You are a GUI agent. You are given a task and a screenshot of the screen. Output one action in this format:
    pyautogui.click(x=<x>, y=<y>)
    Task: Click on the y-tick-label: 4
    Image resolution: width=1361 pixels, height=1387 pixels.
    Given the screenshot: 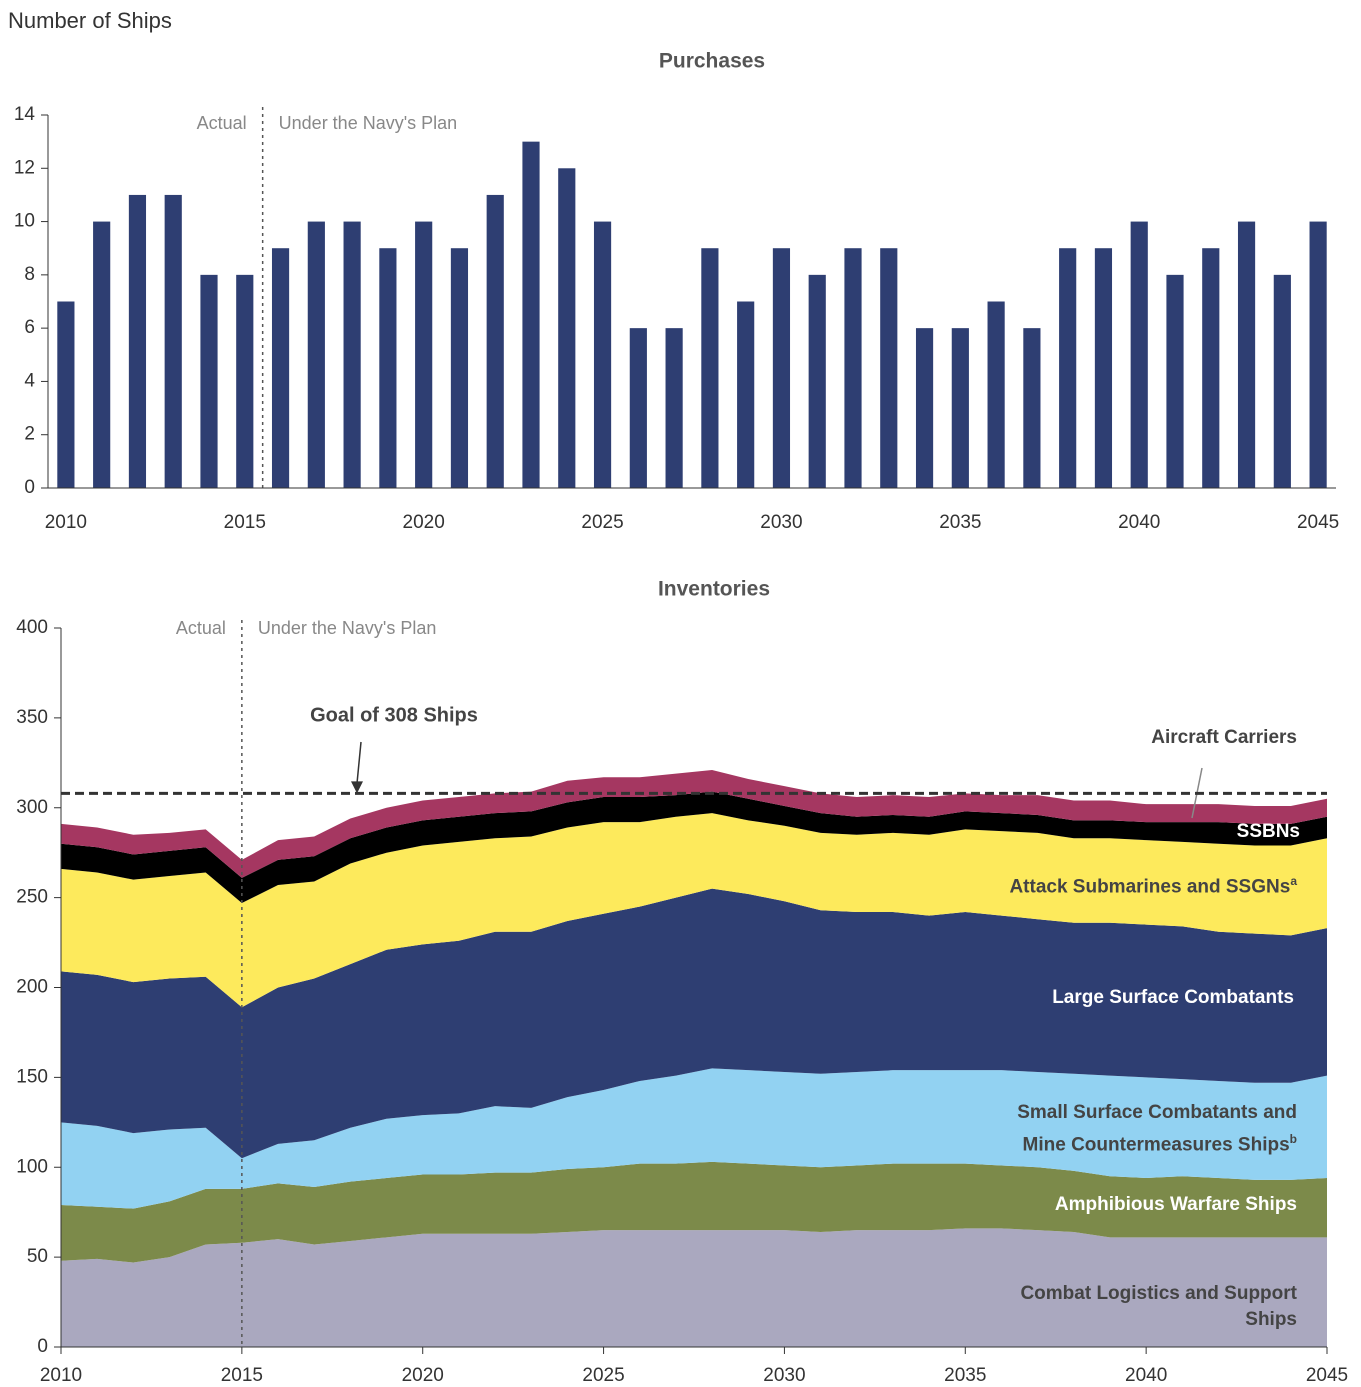 What is the action you would take?
    pyautogui.click(x=29, y=380)
    